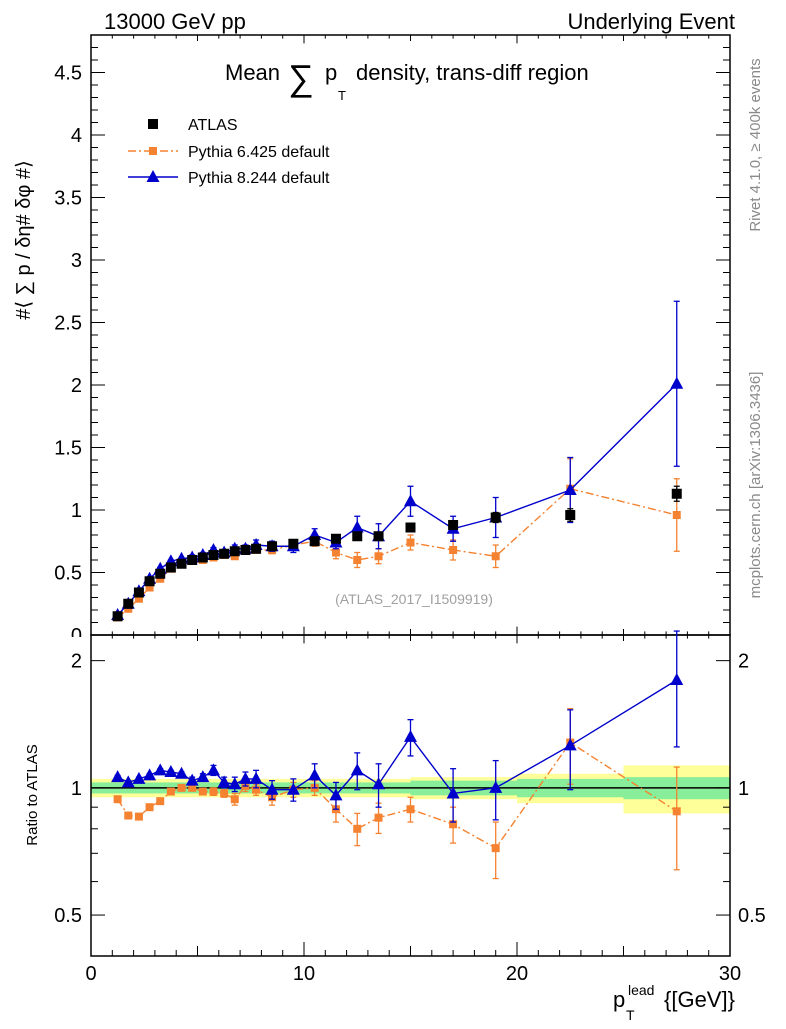  I want to click on ratio-y-tick-label: 2, so click(76, 662).